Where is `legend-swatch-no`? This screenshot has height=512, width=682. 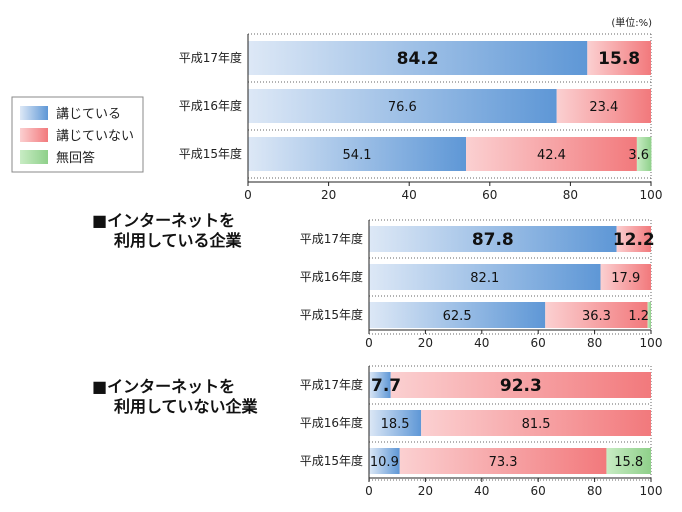 legend-swatch-no is located at coordinates (34, 135).